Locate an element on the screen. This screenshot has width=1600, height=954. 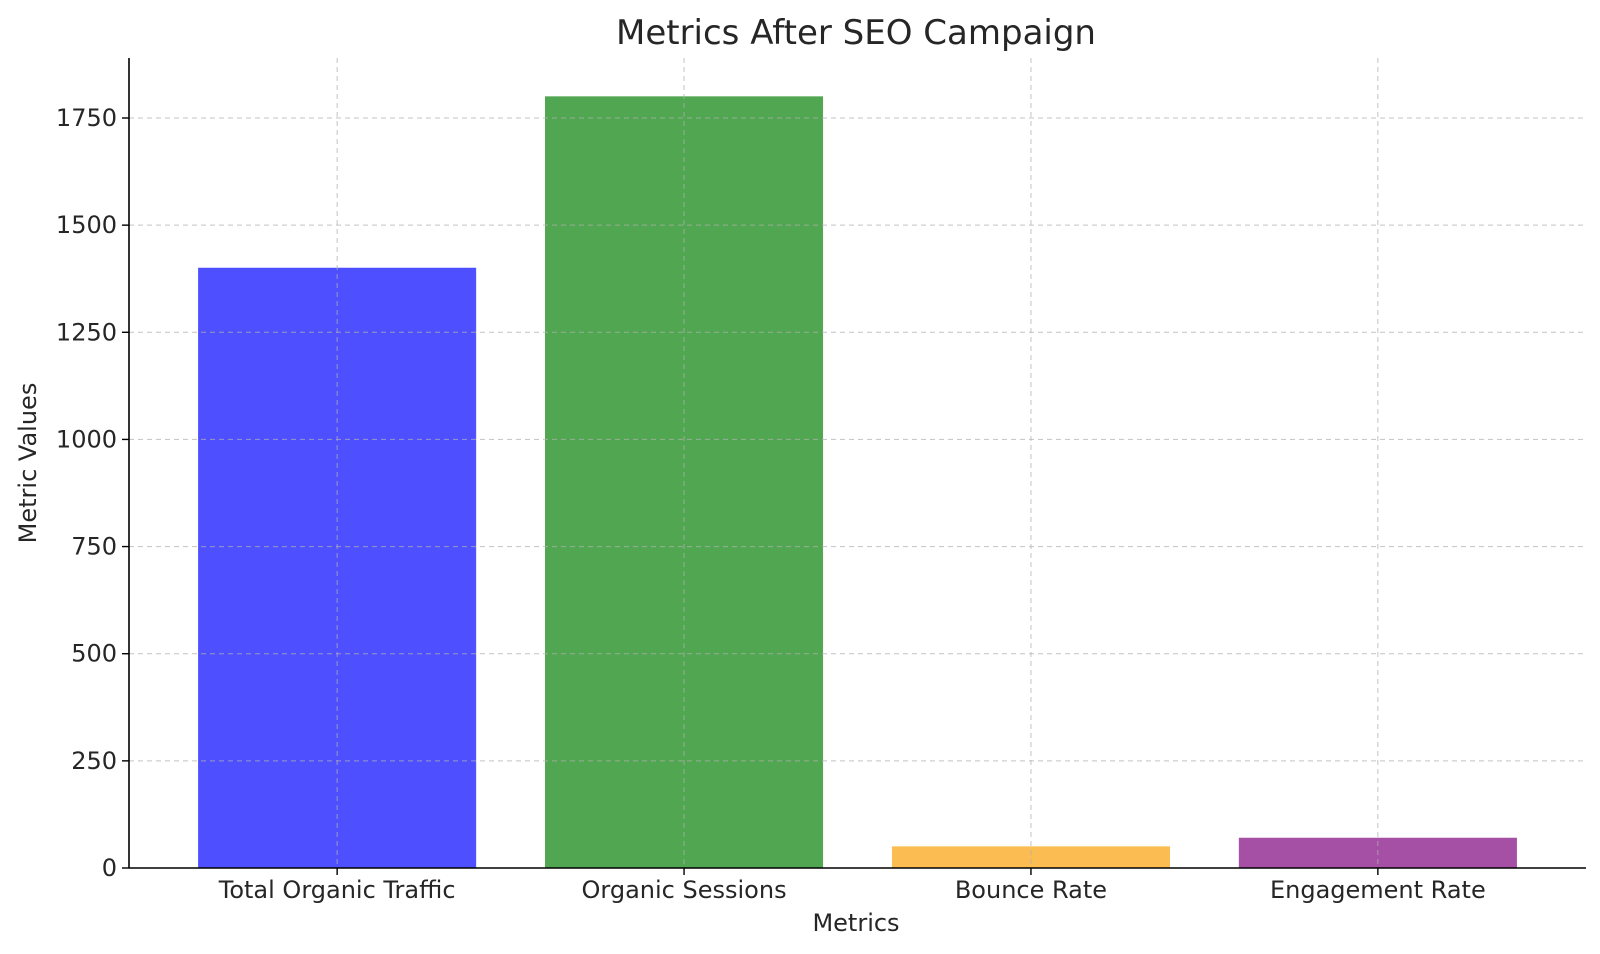
y-tick-label: 1000 is located at coordinates (86, 439).